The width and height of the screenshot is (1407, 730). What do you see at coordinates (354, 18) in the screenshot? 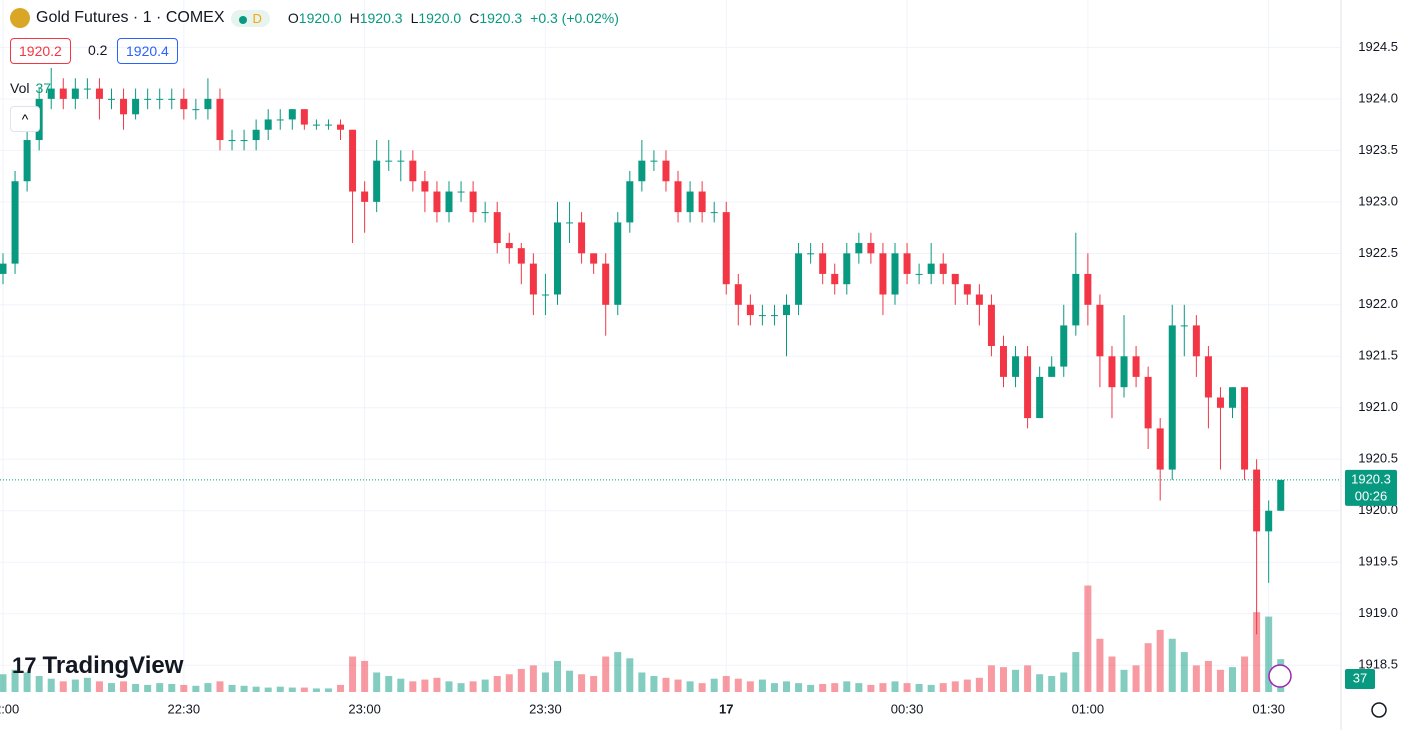
I see `ohlc-key: H` at bounding box center [354, 18].